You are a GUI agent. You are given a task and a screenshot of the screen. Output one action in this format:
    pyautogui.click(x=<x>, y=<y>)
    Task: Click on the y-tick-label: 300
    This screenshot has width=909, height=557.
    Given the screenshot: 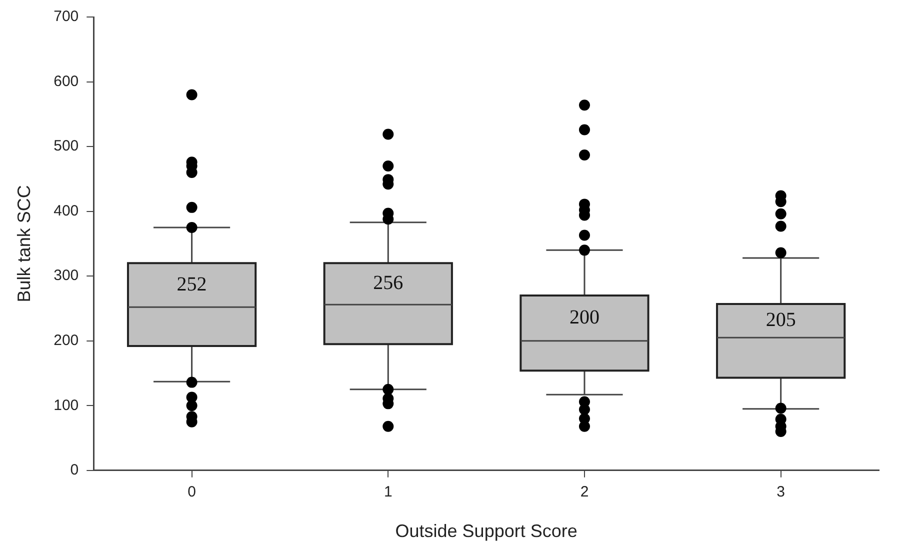 What is the action you would take?
    pyautogui.click(x=66, y=275)
    